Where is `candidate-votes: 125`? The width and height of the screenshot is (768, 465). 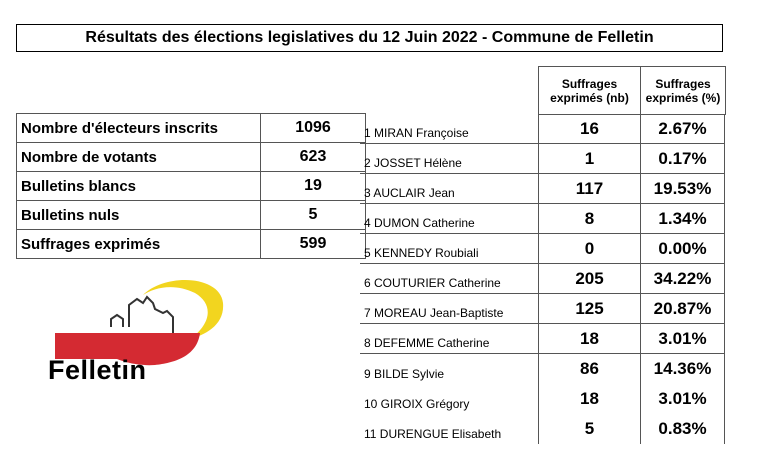 candidate-votes: 125 is located at coordinates (589, 309).